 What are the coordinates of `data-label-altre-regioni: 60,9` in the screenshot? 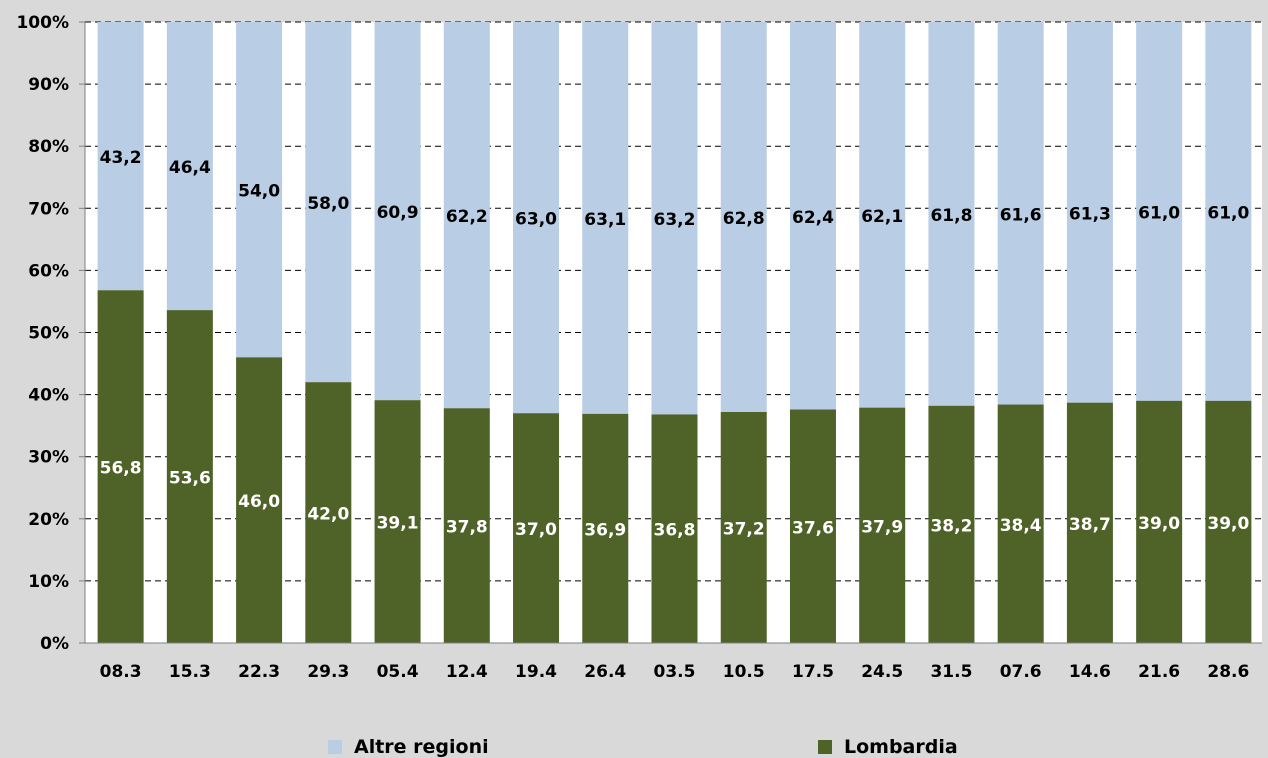 It's located at (398, 213).